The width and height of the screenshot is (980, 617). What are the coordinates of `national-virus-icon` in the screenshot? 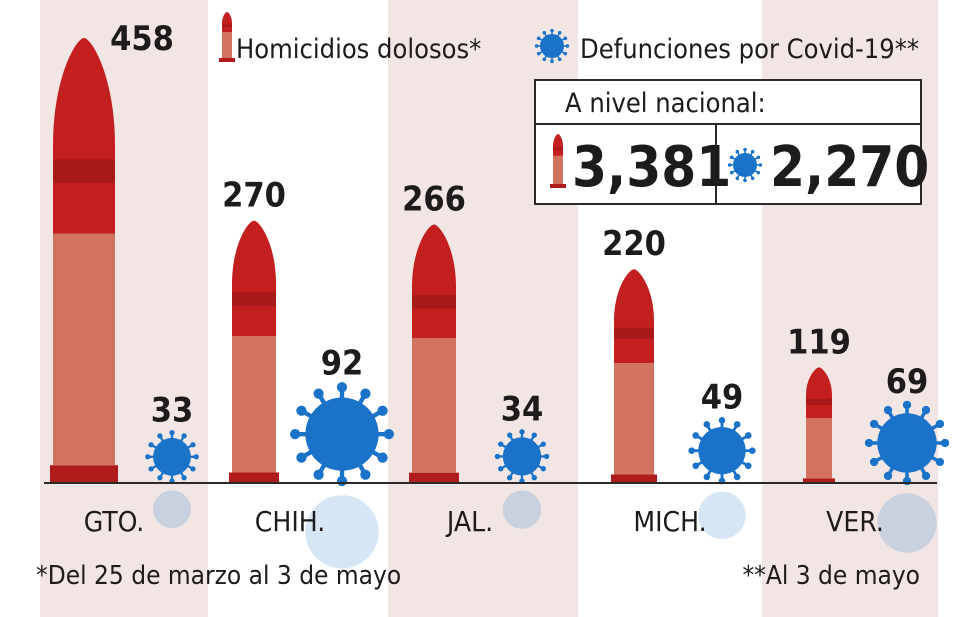 It's located at (745, 165).